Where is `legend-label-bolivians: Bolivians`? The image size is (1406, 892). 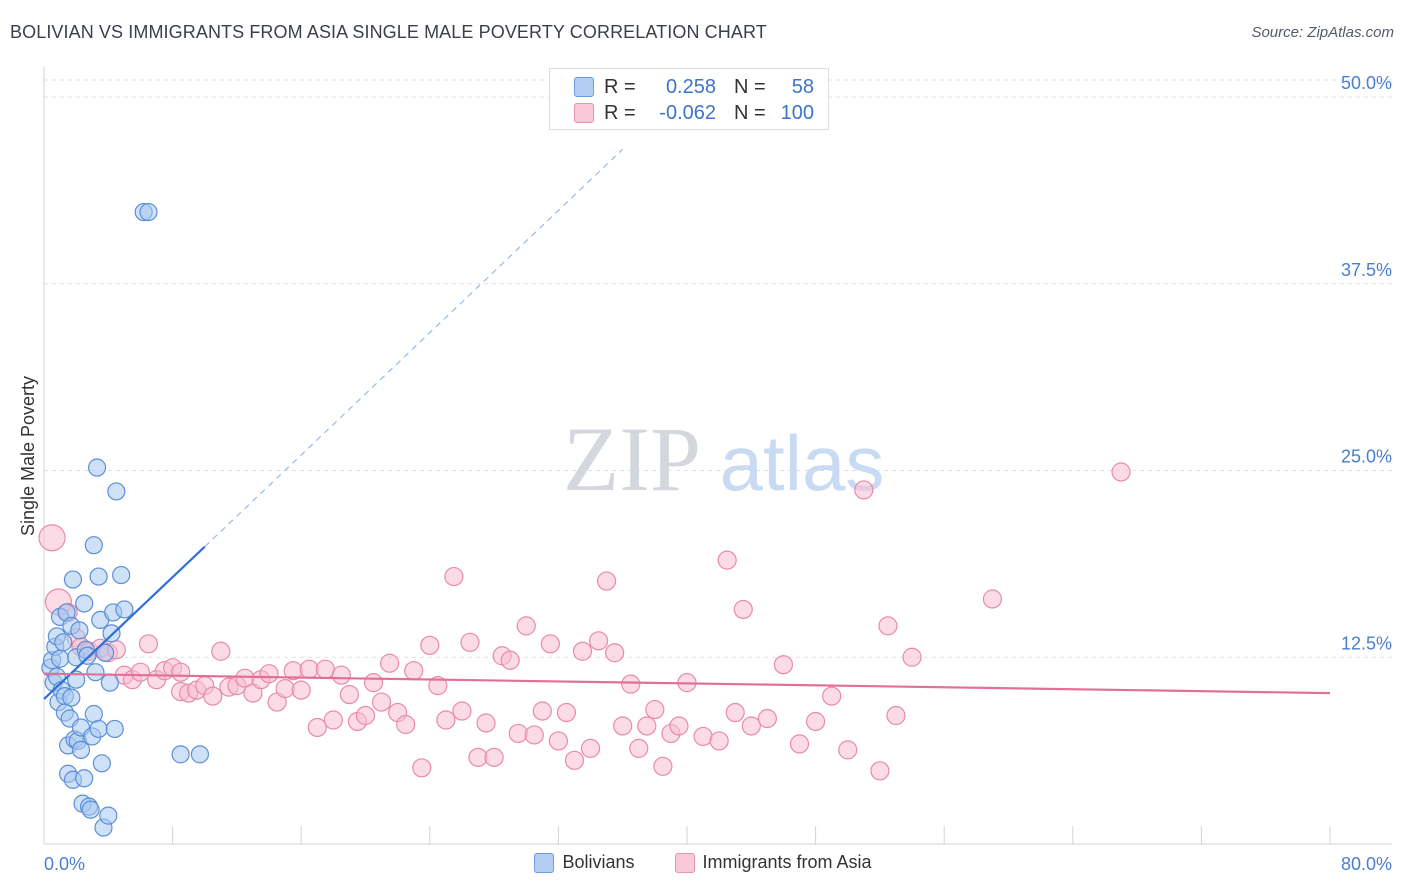 legend-label-bolivians: Bolivians is located at coordinates (598, 862).